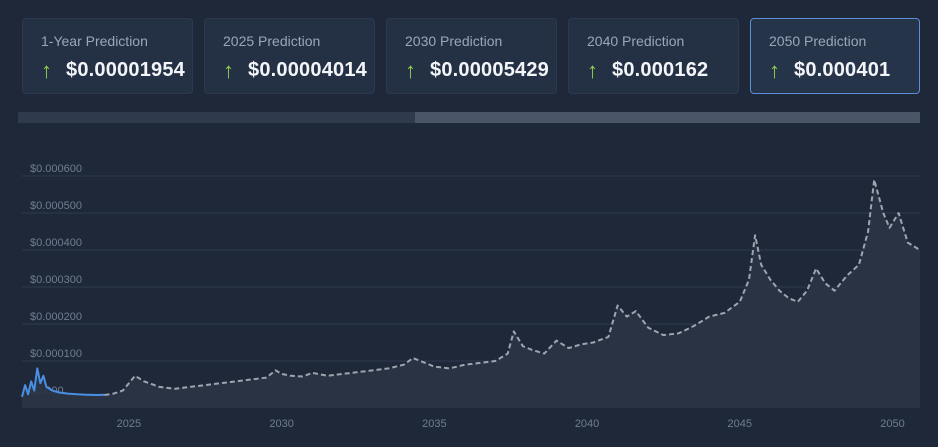 Image resolution: width=938 pixels, height=447 pixels. I want to click on prediction-card-2025: 2025 Prediction ↑ $0.00004014, so click(289, 56).